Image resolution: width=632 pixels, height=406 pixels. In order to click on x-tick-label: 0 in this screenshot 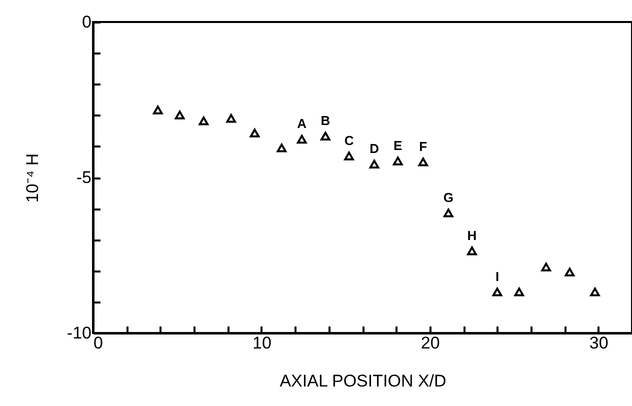, I will do `click(98, 343)`.